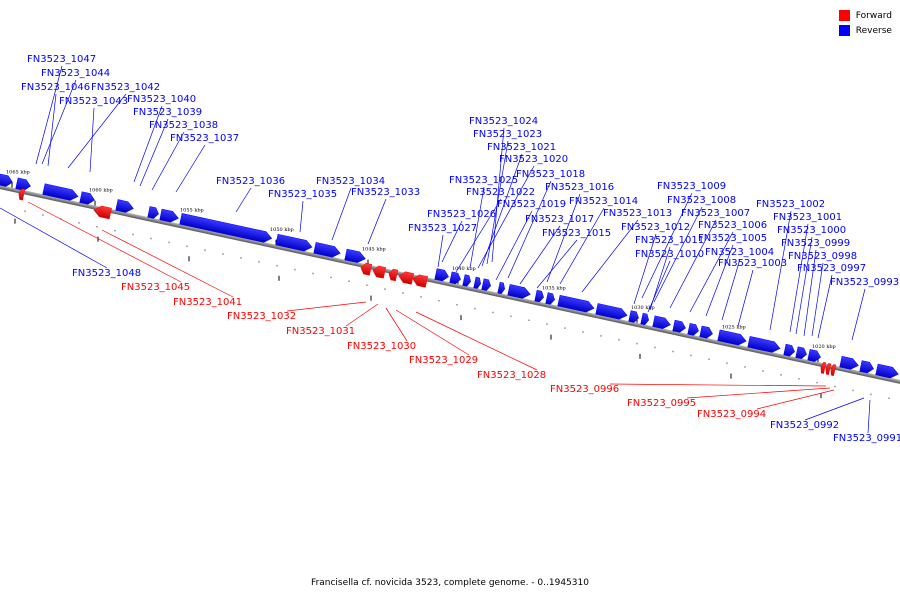 Image resolution: width=900 pixels, height=600 pixels. Describe the element at coordinates (715, 213) in the screenshot. I see `gene-label: FN3523_1007` at that location.